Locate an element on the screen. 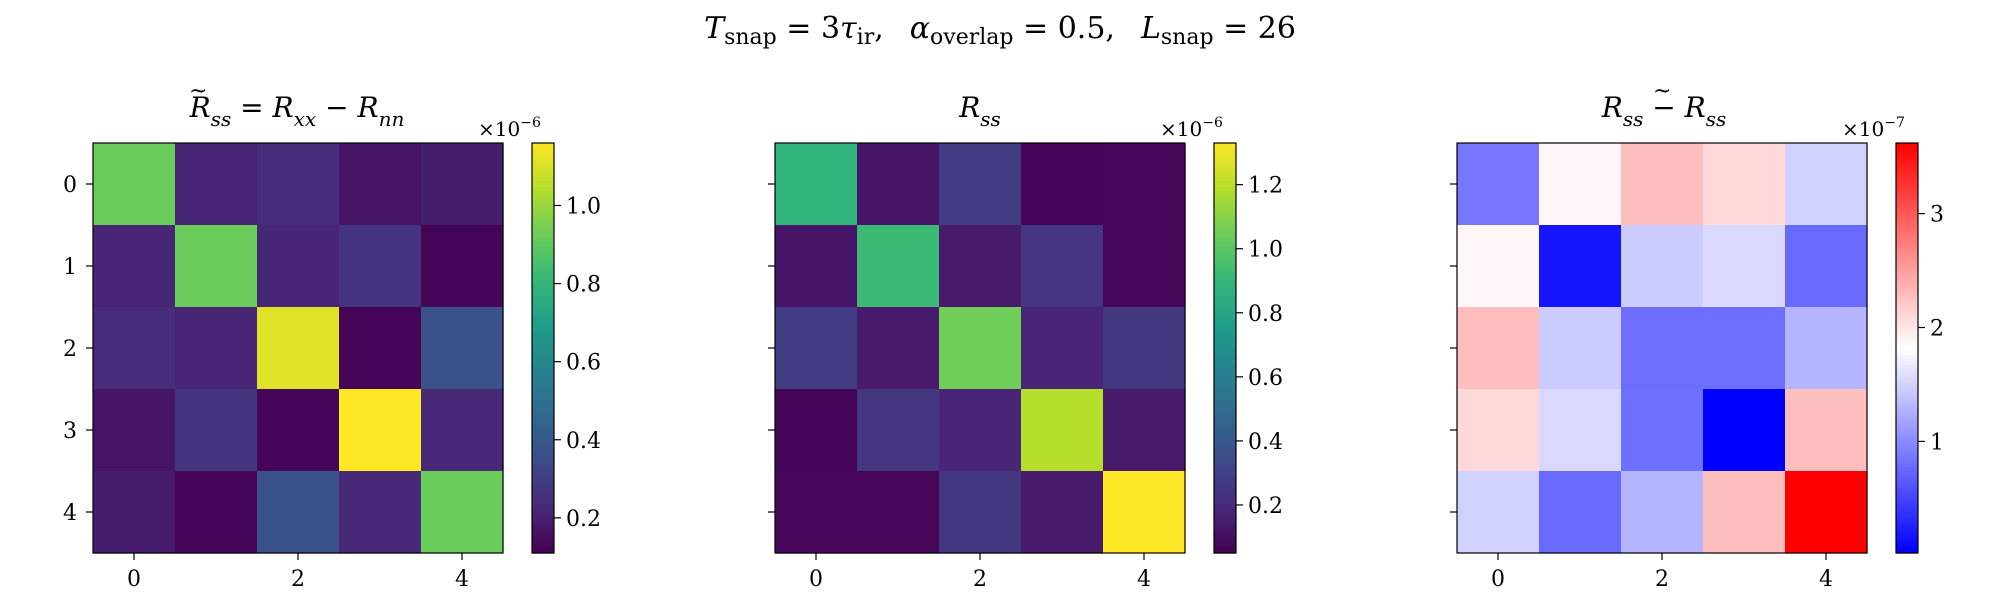 This screenshot has width=2000, height=600. colorbar-1-frame is located at coordinates (543, 348).